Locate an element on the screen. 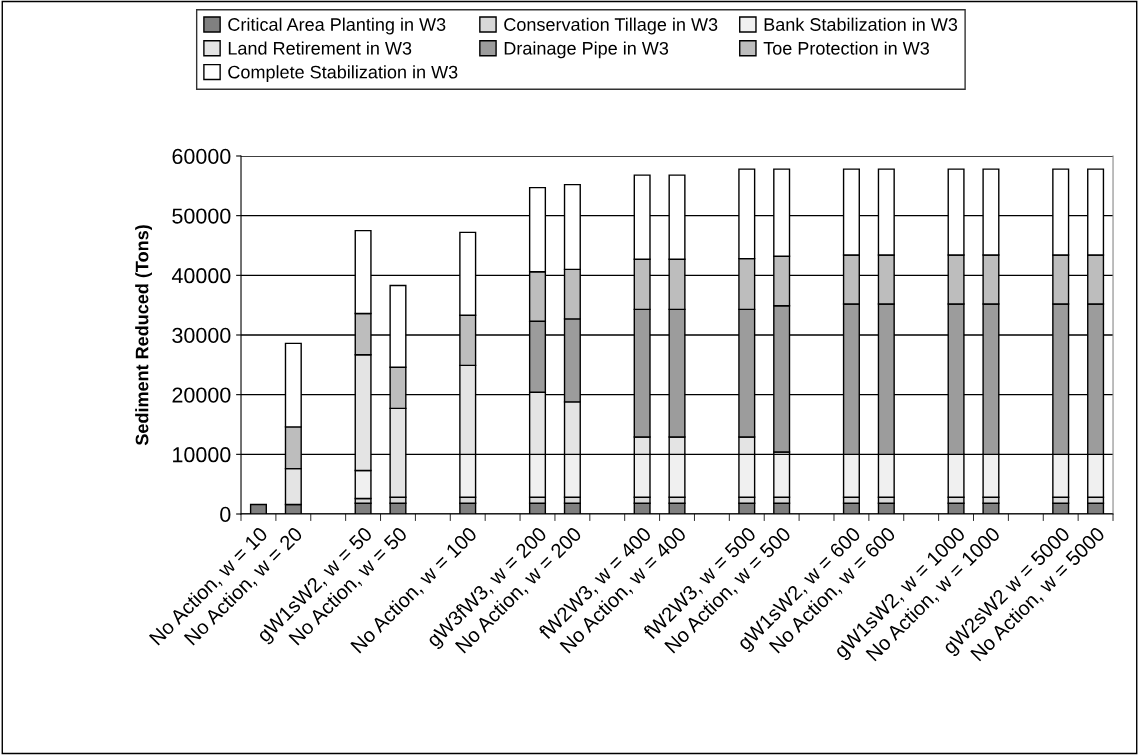 The image size is (1139, 755). y-tick-label: 60000 is located at coordinates (201, 156).